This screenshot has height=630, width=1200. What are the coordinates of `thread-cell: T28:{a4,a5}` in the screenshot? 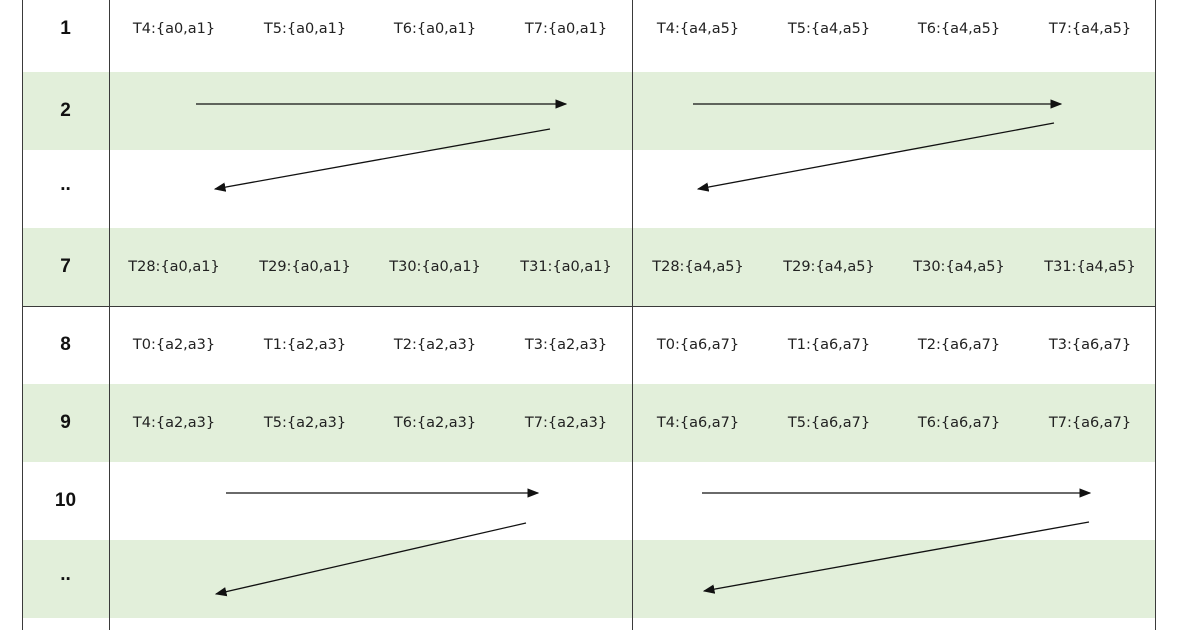 It's located at (698, 267).